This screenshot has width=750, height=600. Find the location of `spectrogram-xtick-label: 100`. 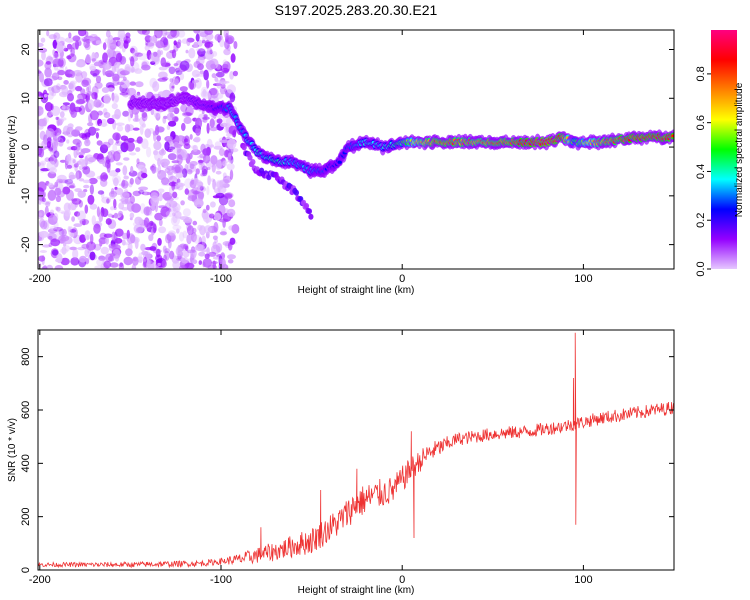

spectrogram-xtick-label: 100 is located at coordinates (583, 279).